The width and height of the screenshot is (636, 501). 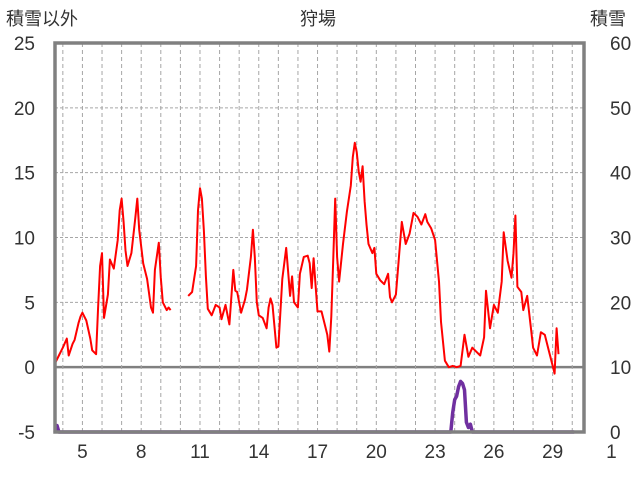 What do you see at coordinates (620, 239) in the screenshot?
I see `y-right-tick-label: 30` at bounding box center [620, 239].